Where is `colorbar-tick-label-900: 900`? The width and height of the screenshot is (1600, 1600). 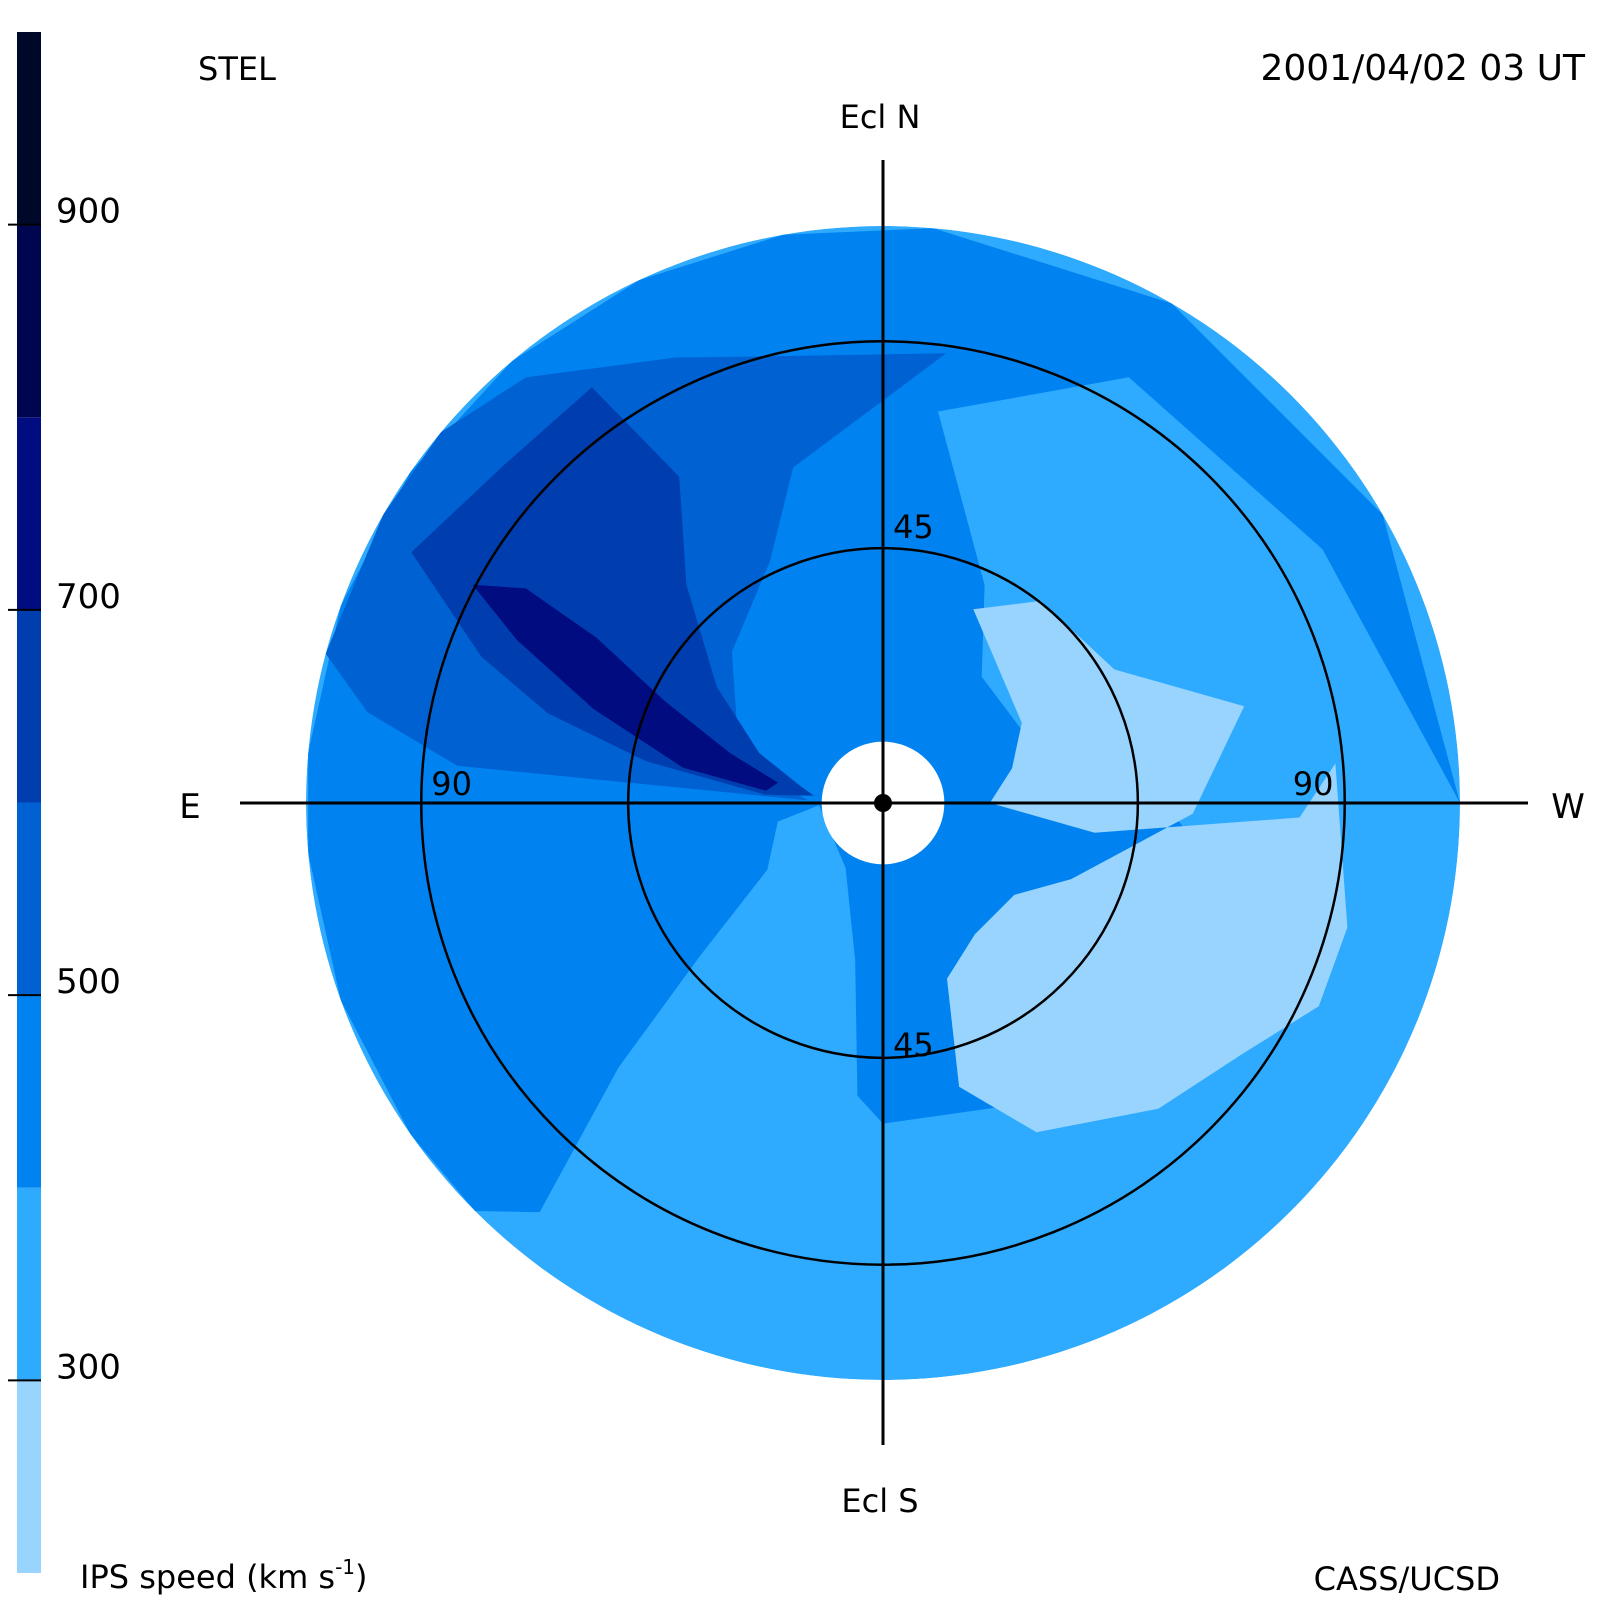
colorbar-tick-label-900: 900 is located at coordinates (88, 212).